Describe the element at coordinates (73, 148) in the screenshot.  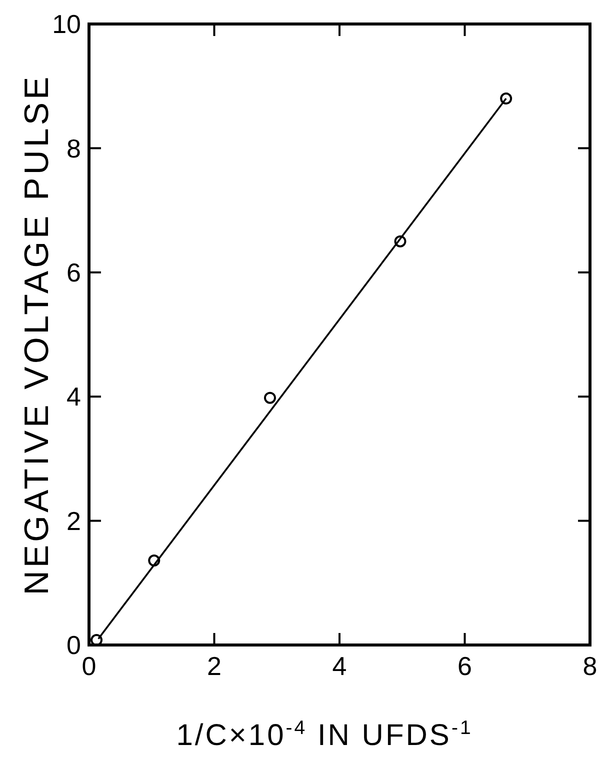
I see `y-tick-label: 8` at that location.